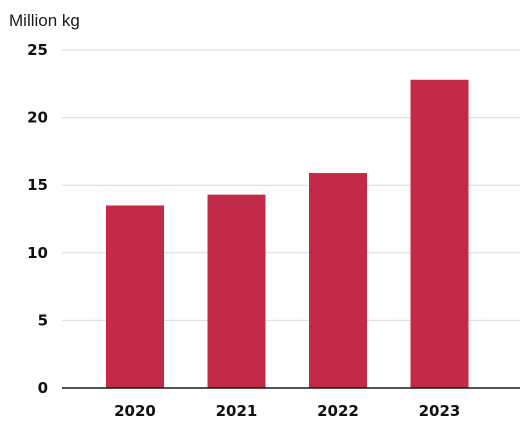 Image resolution: width=520 pixels, height=422 pixels. What do you see at coordinates (37, 253) in the screenshot?
I see `y-tick-label: 10` at bounding box center [37, 253].